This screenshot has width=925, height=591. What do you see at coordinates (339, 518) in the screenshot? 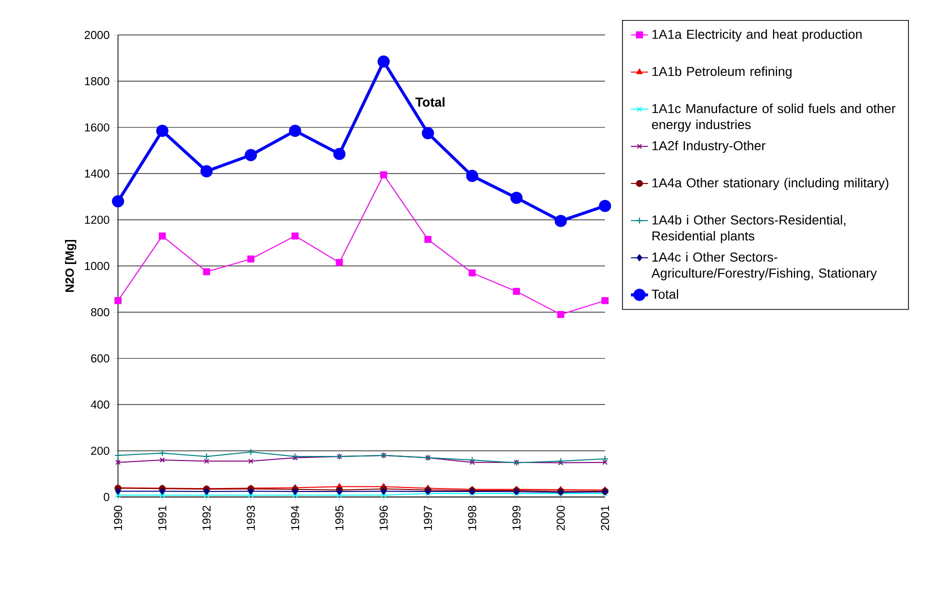
I see `x-tick-label: 1995` at bounding box center [339, 518].